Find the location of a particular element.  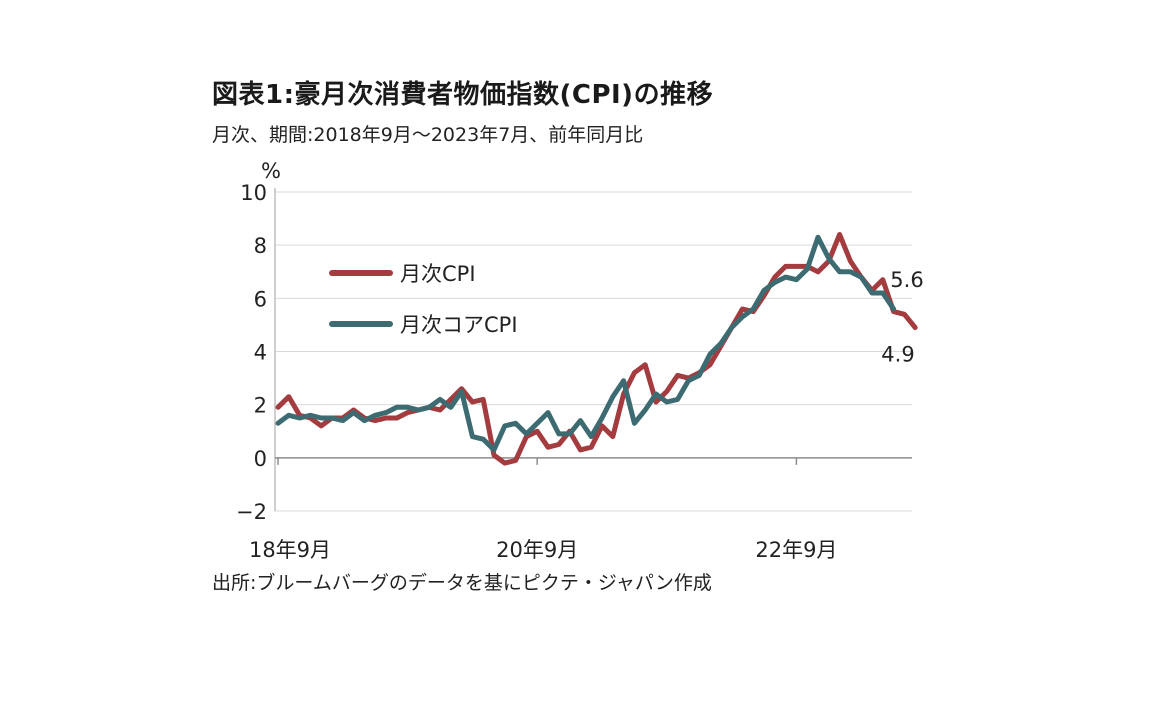

end-label-core-cpi: 5.6 is located at coordinates (906, 280).